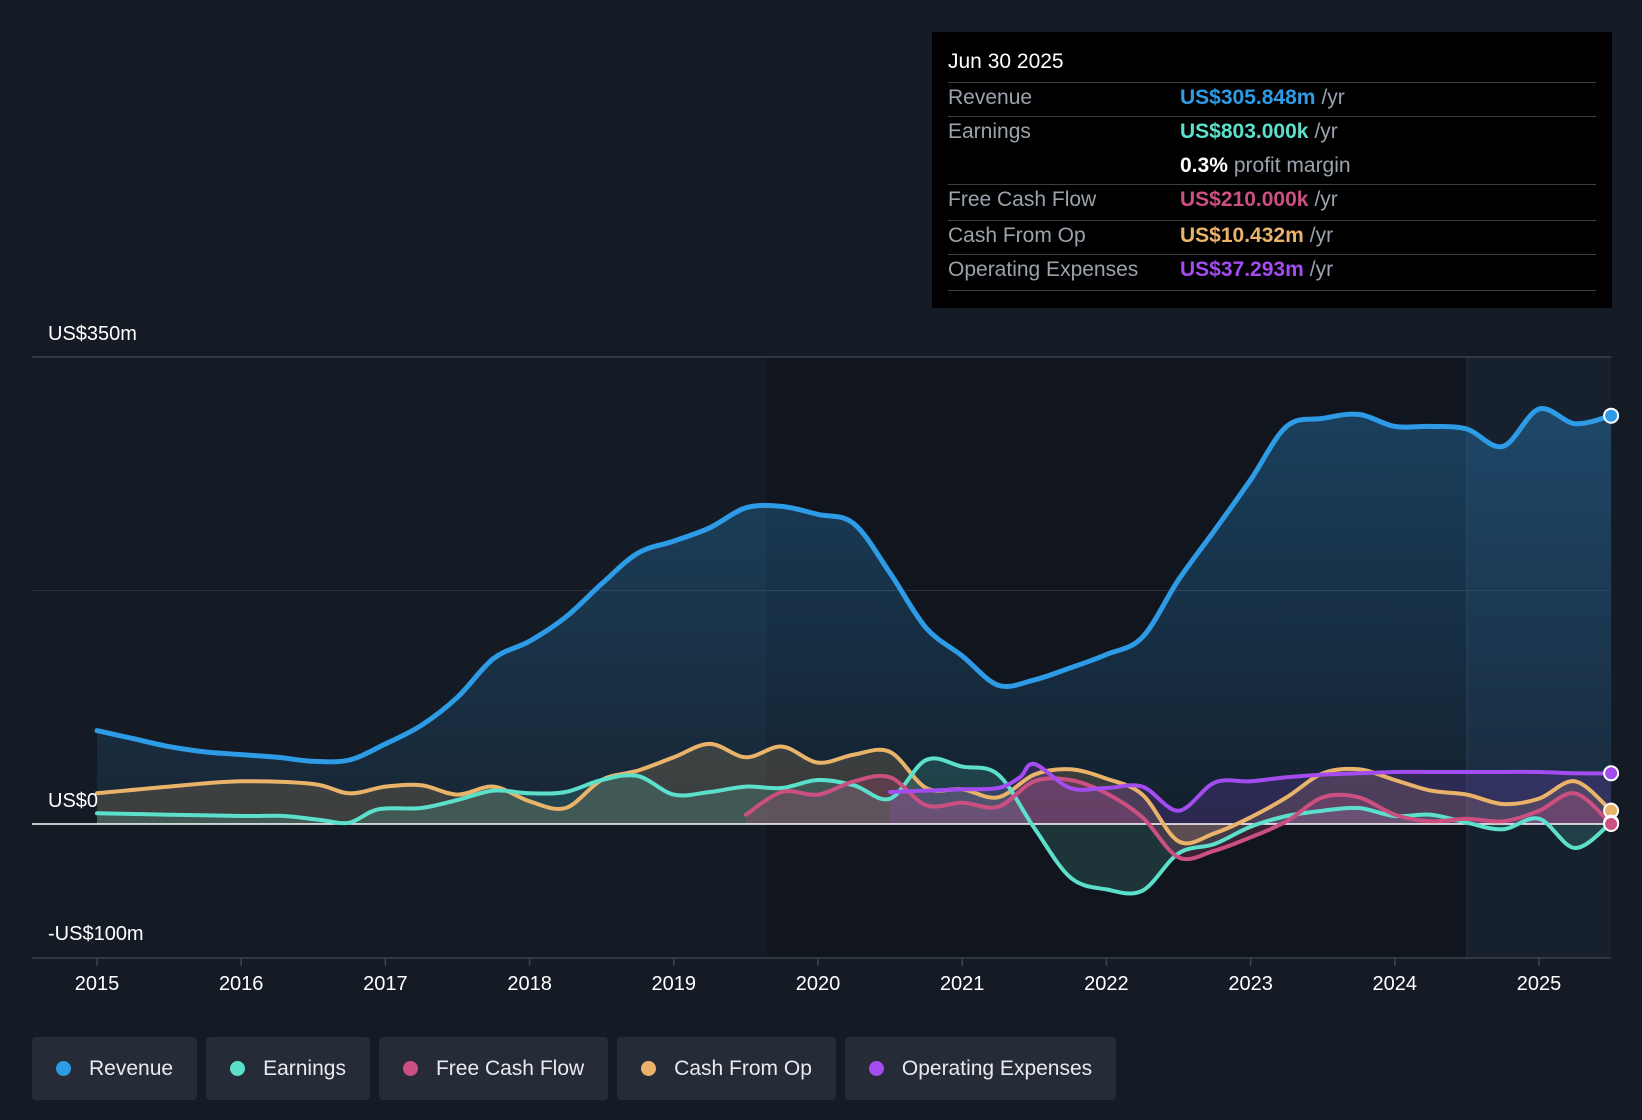 The height and width of the screenshot is (1120, 1642). Describe the element at coordinates (997, 1068) in the screenshot. I see `legend-label: Operating Expenses` at that location.